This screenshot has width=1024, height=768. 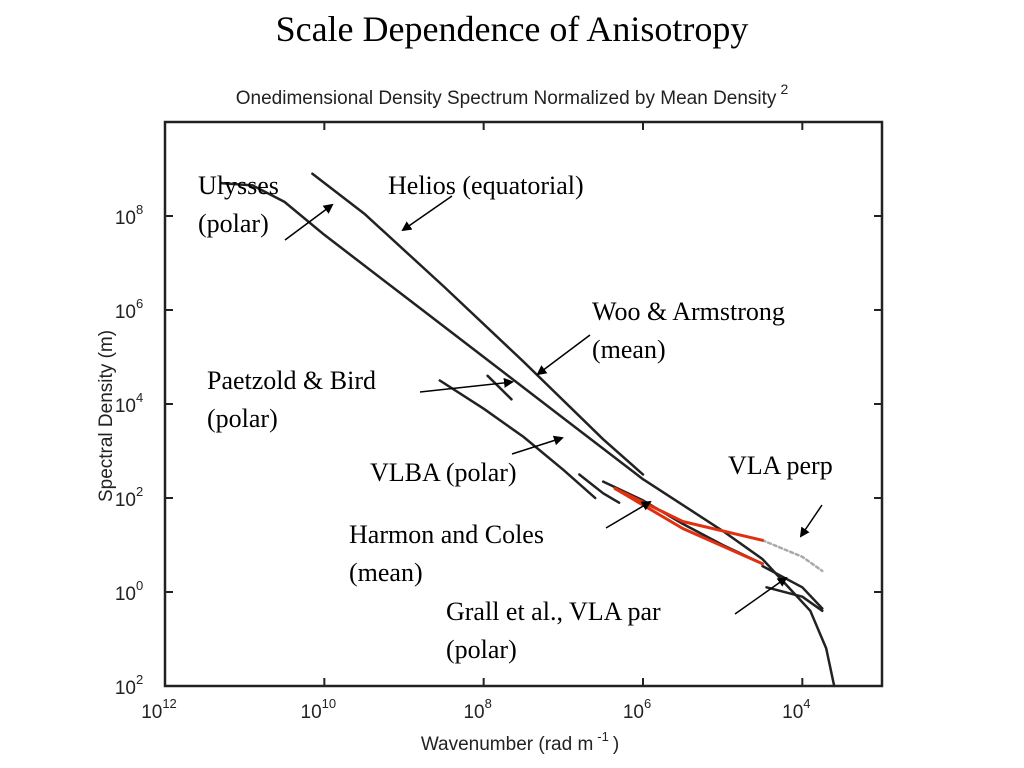 I want to click on annotation-vlba: VLBA (polar), so click(x=443, y=472).